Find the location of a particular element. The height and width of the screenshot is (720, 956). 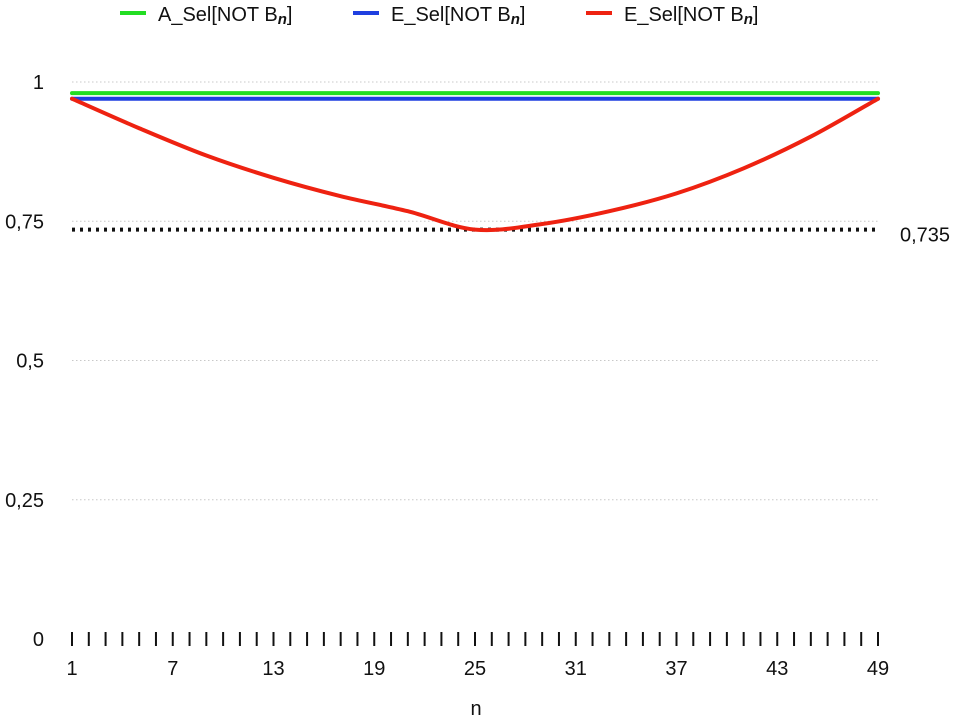

x-tick-label: 43 is located at coordinates (777, 669).